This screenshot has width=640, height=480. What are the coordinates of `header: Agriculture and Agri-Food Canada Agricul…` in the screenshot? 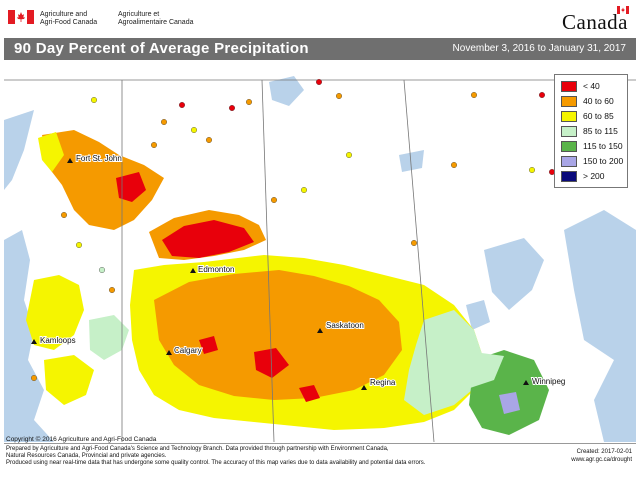 It's located at (320, 19).